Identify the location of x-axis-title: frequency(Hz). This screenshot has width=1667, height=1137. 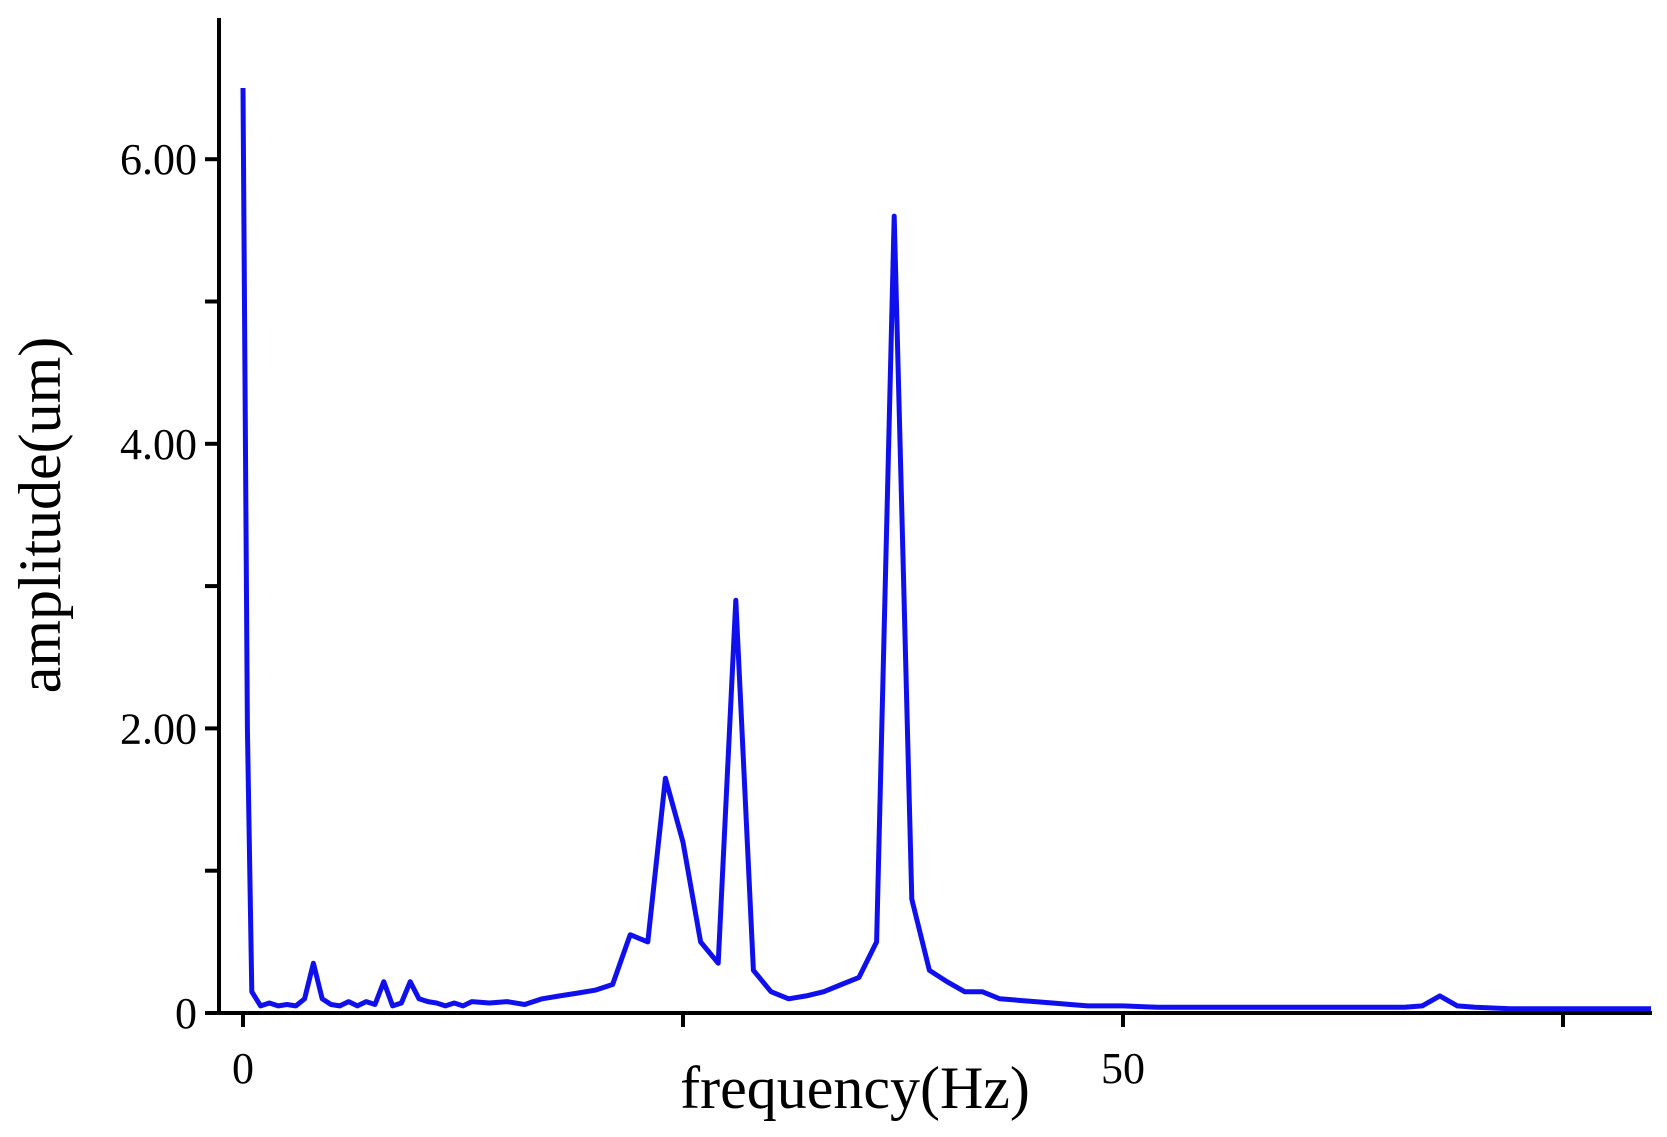
(855, 1088).